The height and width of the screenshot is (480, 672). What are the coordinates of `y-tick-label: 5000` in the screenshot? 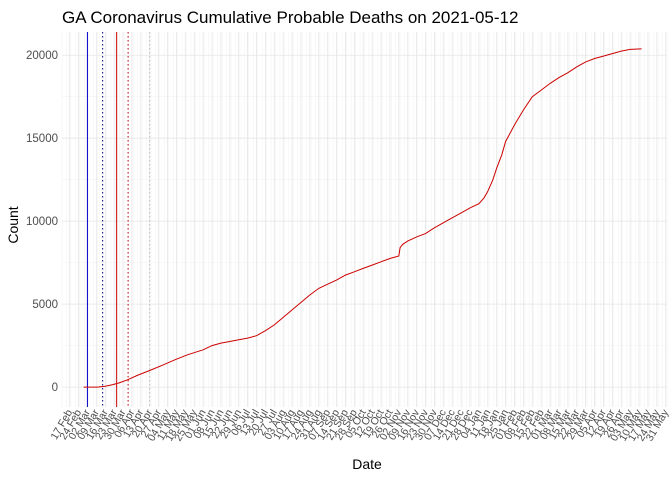 It's located at (45, 305).